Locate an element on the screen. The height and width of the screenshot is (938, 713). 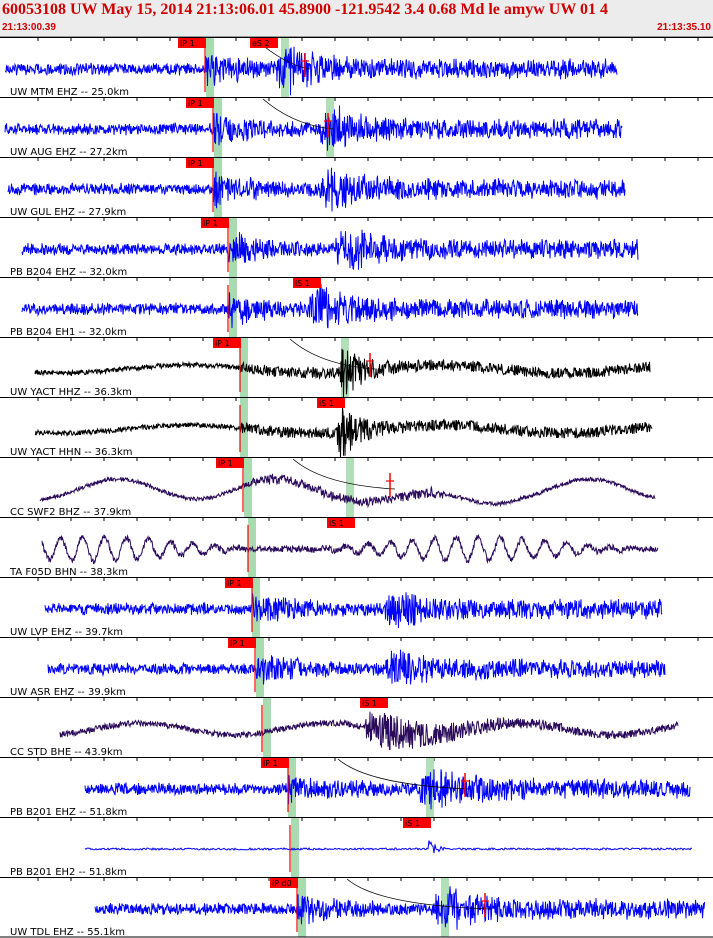
window-end-time: 21:13:35.10 is located at coordinates (684, 27).